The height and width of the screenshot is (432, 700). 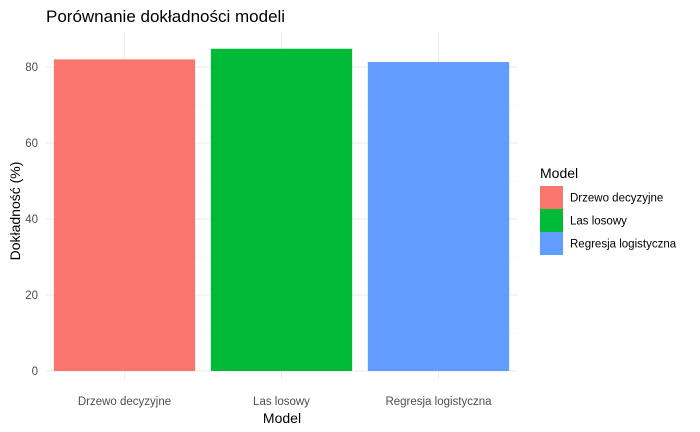 I want to click on x-tick-label: Regresja logistyczna, so click(x=438, y=402).